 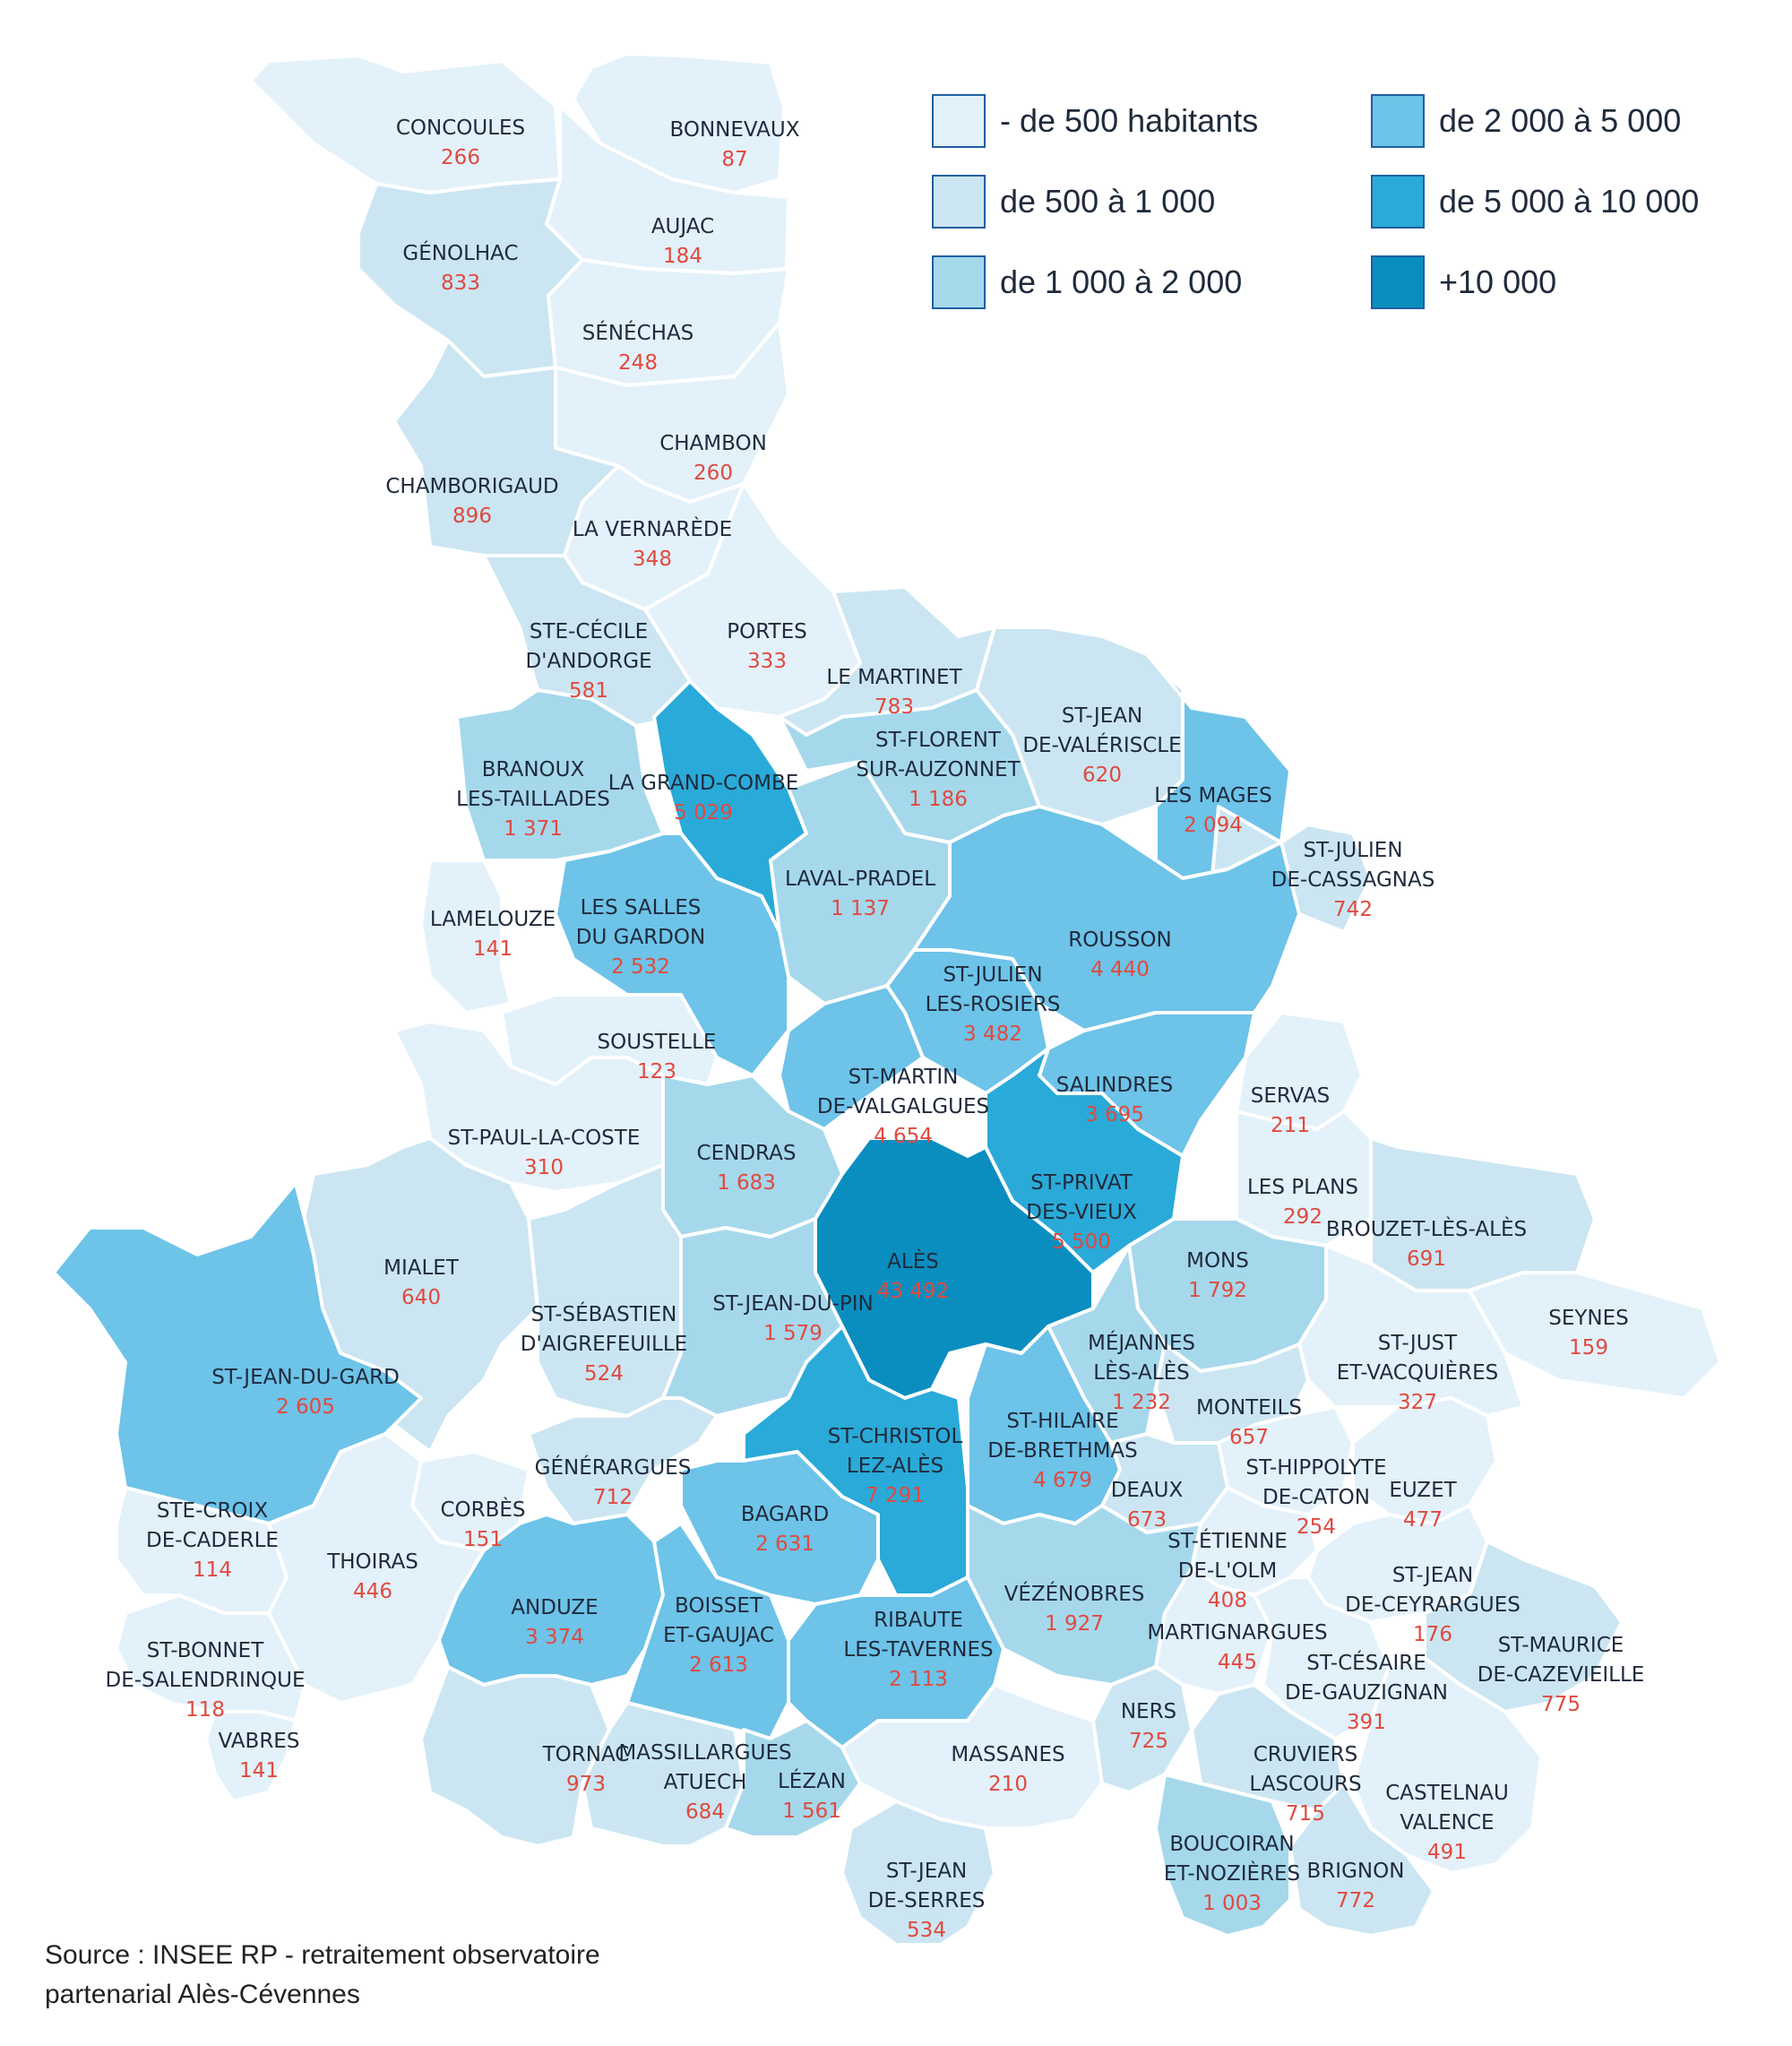 What do you see at coordinates (641, 907) in the screenshot?
I see `commune-name: LES SALLES` at bounding box center [641, 907].